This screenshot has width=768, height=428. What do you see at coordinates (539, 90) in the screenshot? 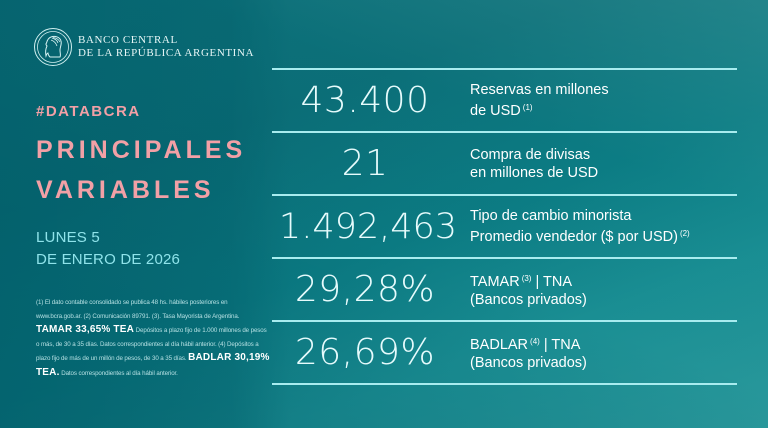
I see `label-line-1: Reservas en millones` at bounding box center [539, 90].